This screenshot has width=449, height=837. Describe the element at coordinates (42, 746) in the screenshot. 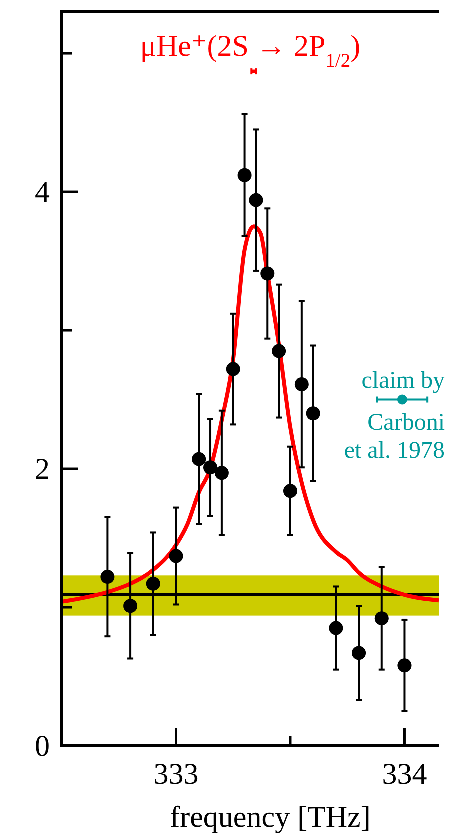

I see `y-tick-label: 0` at that location.